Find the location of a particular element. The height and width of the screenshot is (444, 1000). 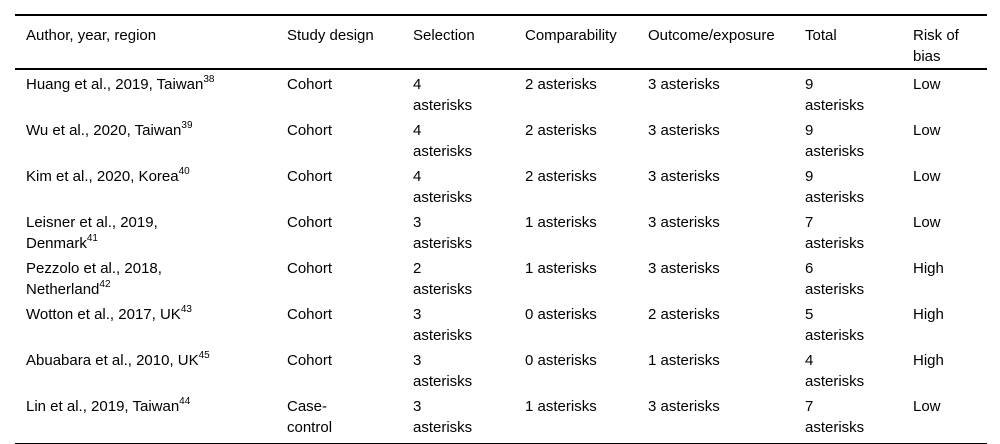

reference-superscript: 39 is located at coordinates (187, 125).